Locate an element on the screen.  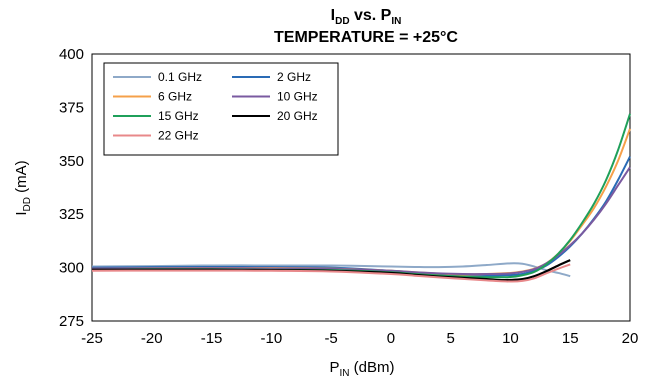
y-tick-label: 400 is located at coordinates (71, 54).